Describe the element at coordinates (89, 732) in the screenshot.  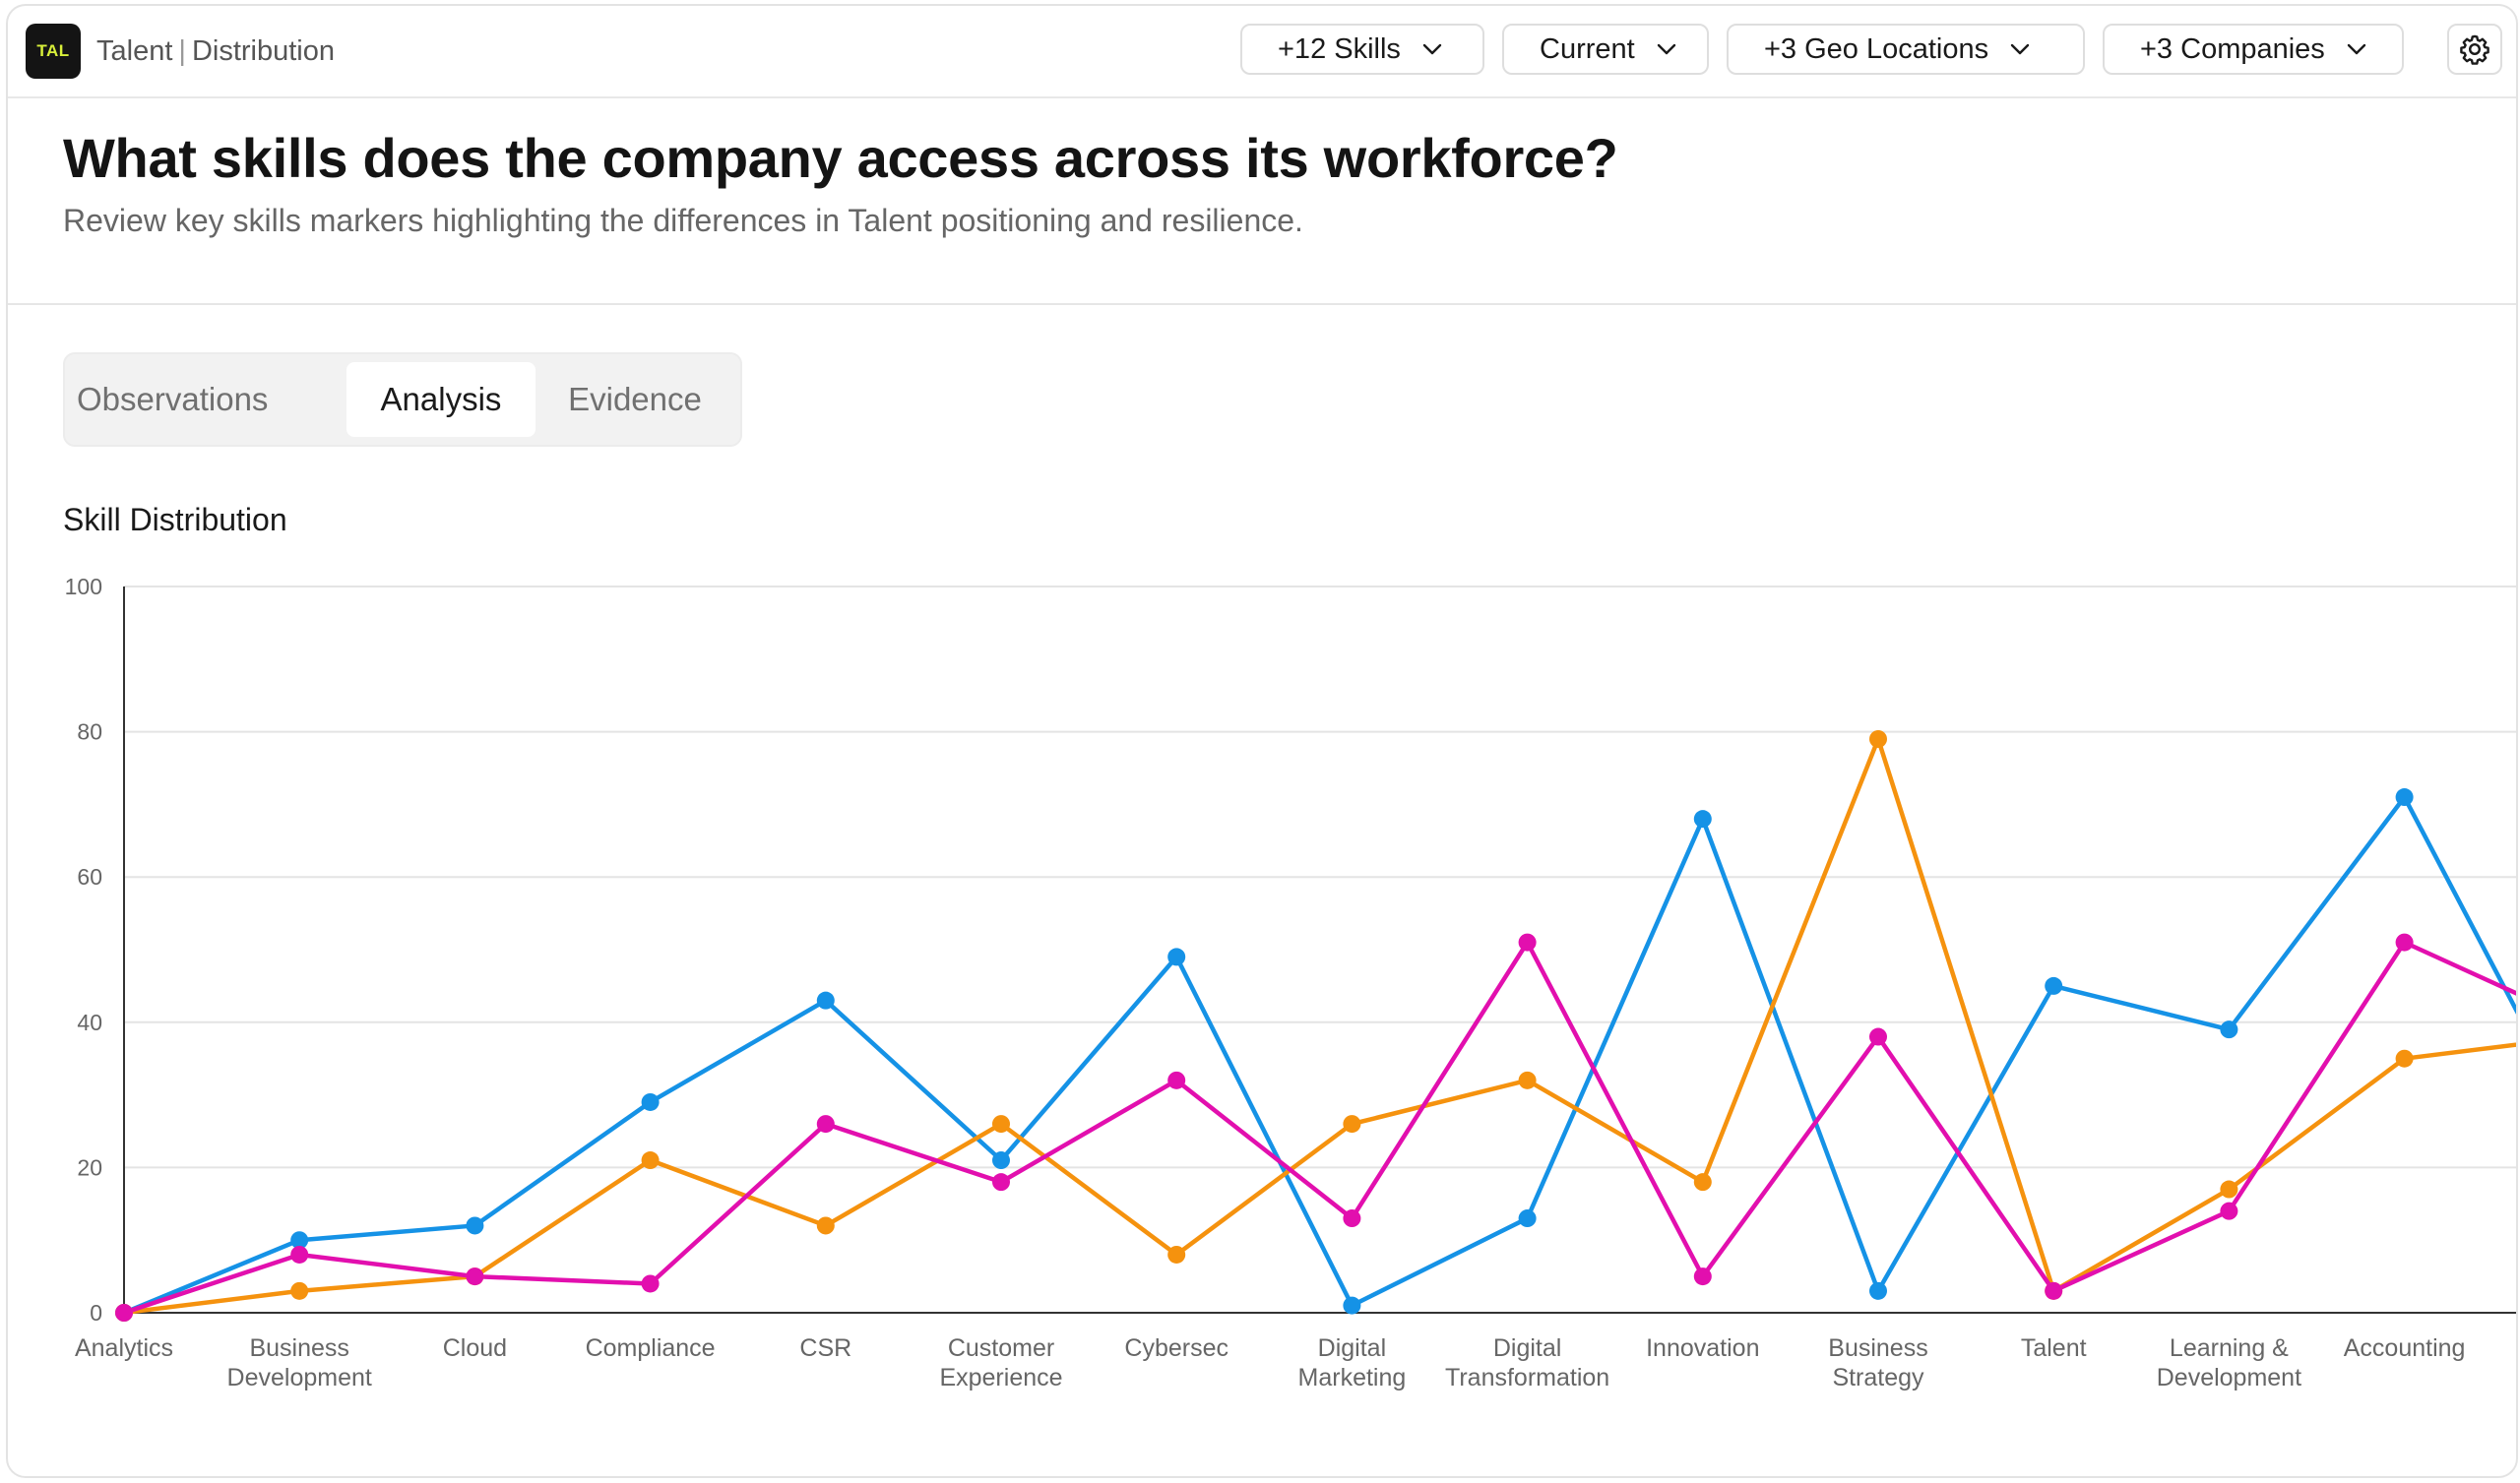
I see `y-tick-label: 80` at that location.